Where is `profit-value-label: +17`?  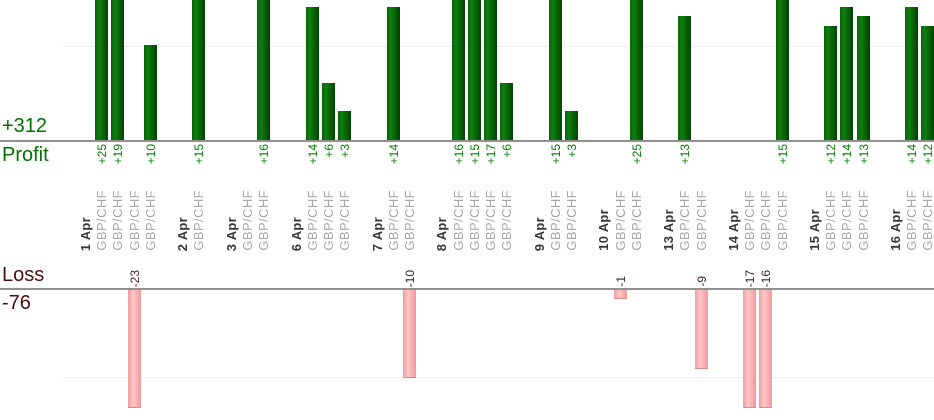 profit-value-label: +17 is located at coordinates (491, 154).